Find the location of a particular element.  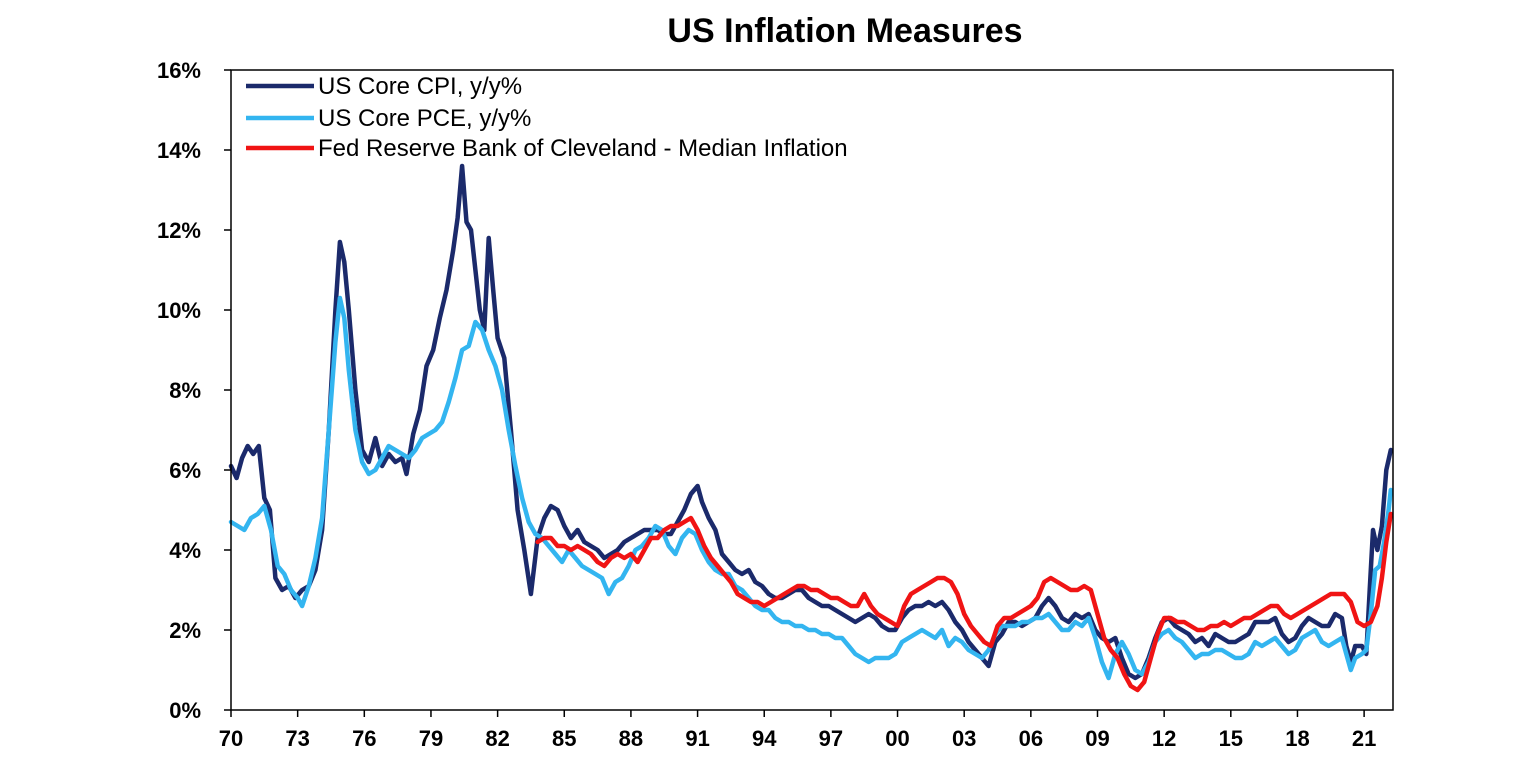

x-tick-label: 15 is located at coordinates (1231, 738).